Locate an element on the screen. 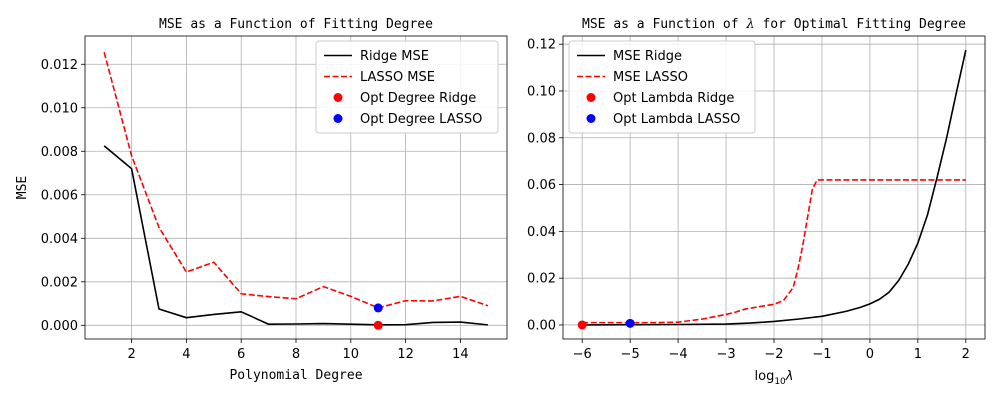 The width and height of the screenshot is (1000, 400). x-ticks: 2 4 6 8 10 12 14 is located at coordinates (298, 350).